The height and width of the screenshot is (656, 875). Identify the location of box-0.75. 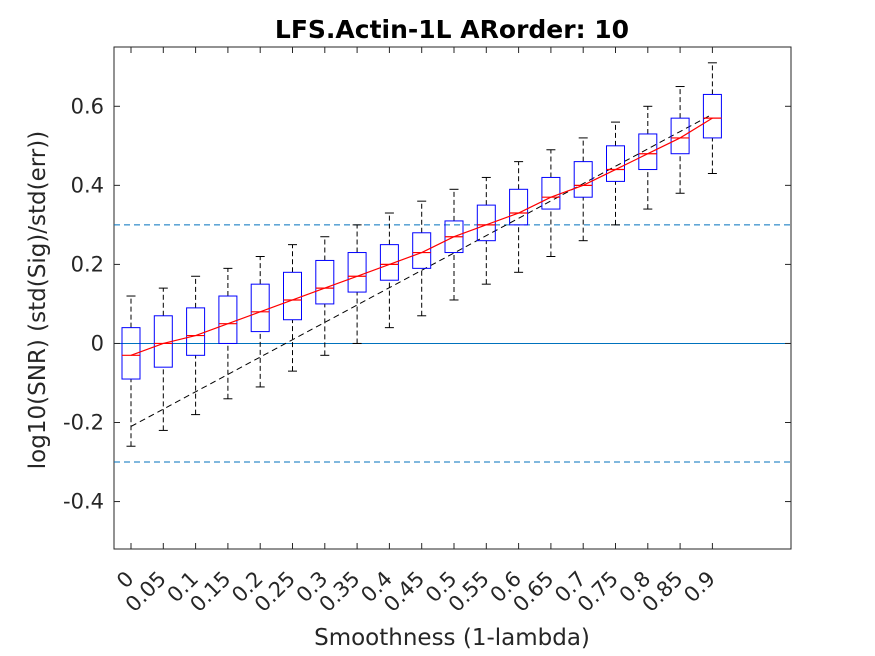
(615, 173).